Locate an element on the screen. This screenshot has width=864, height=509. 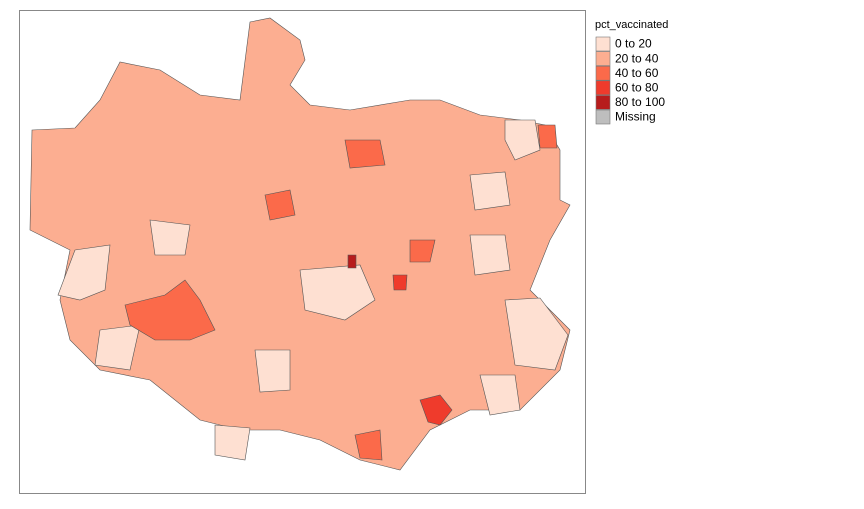
legend-label: 20 to 40 is located at coordinates (637, 58).